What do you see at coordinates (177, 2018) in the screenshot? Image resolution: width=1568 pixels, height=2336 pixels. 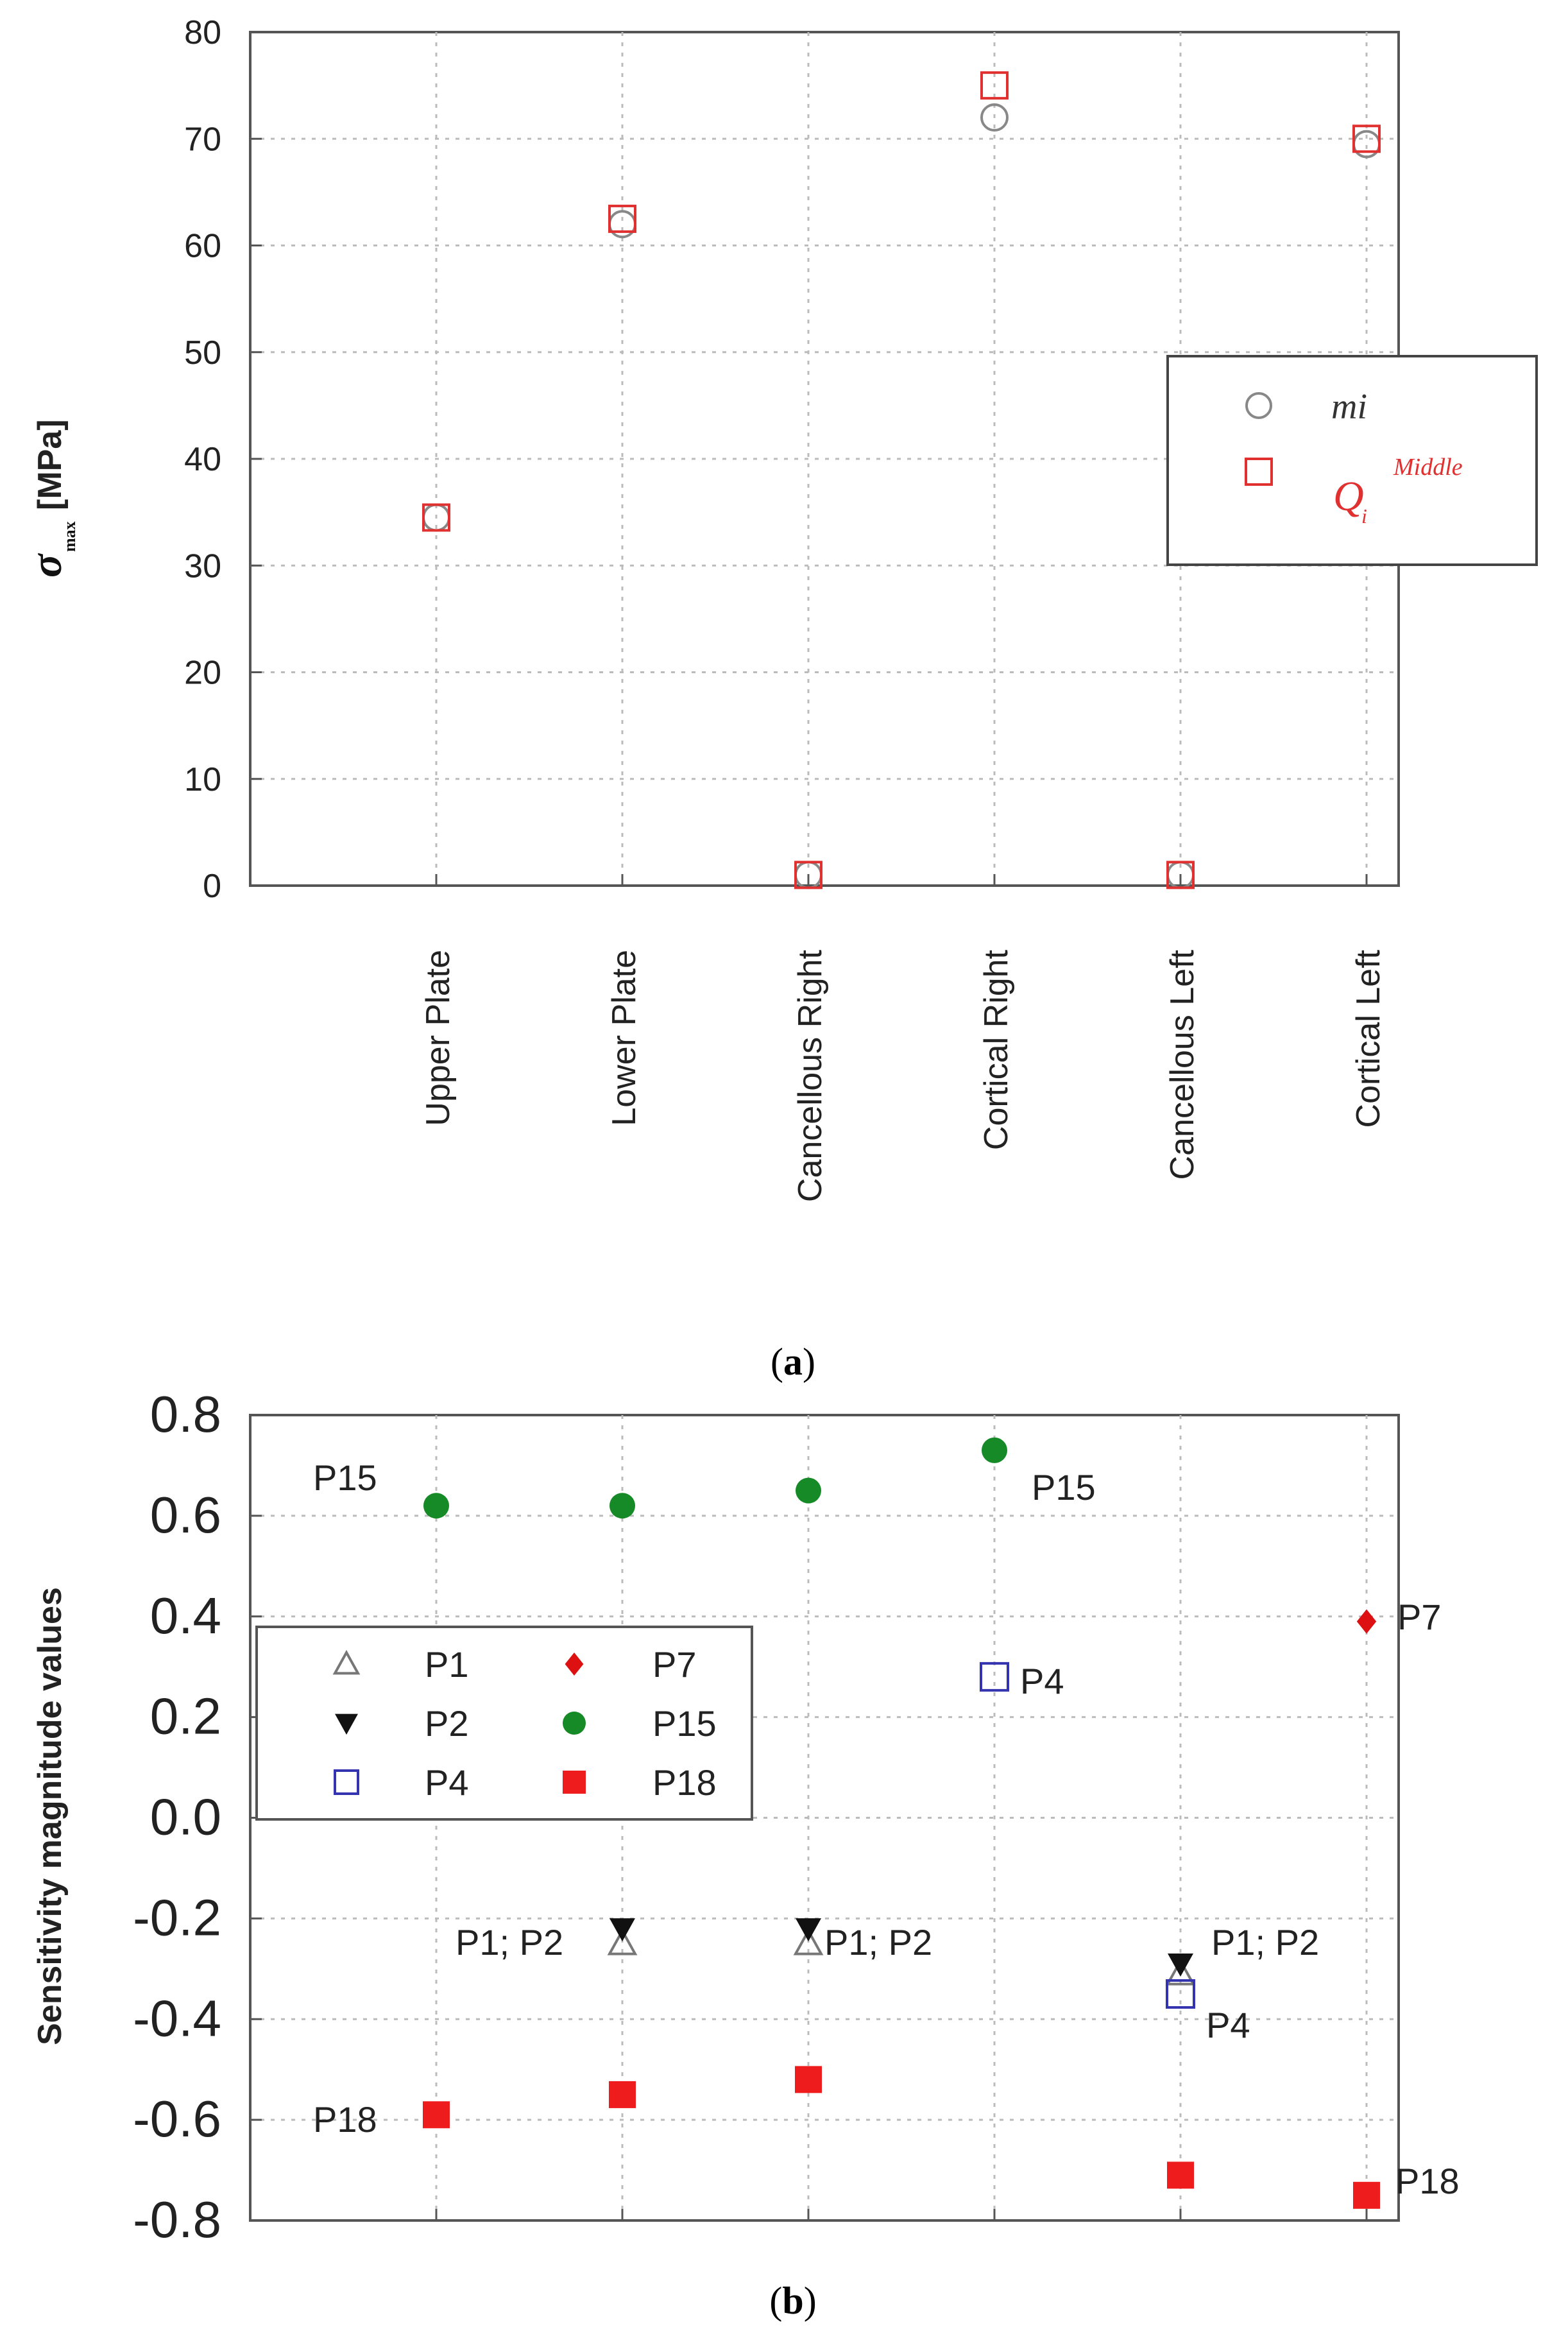 I see `panel-b-y-tick-label: -0.4` at bounding box center [177, 2018].